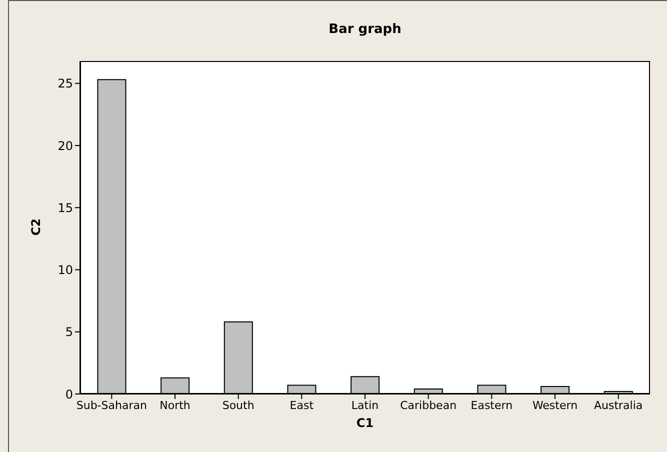 Image resolution: width=667 pixels, height=452 pixels. What do you see at coordinates (175, 405) in the screenshot?
I see `x-tick-label: North` at bounding box center [175, 405].